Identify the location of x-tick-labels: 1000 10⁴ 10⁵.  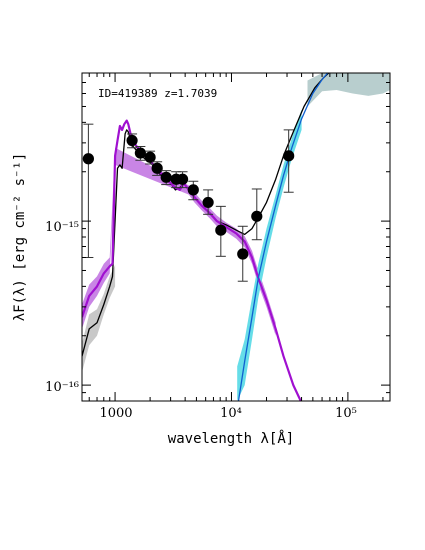
(227, 413).